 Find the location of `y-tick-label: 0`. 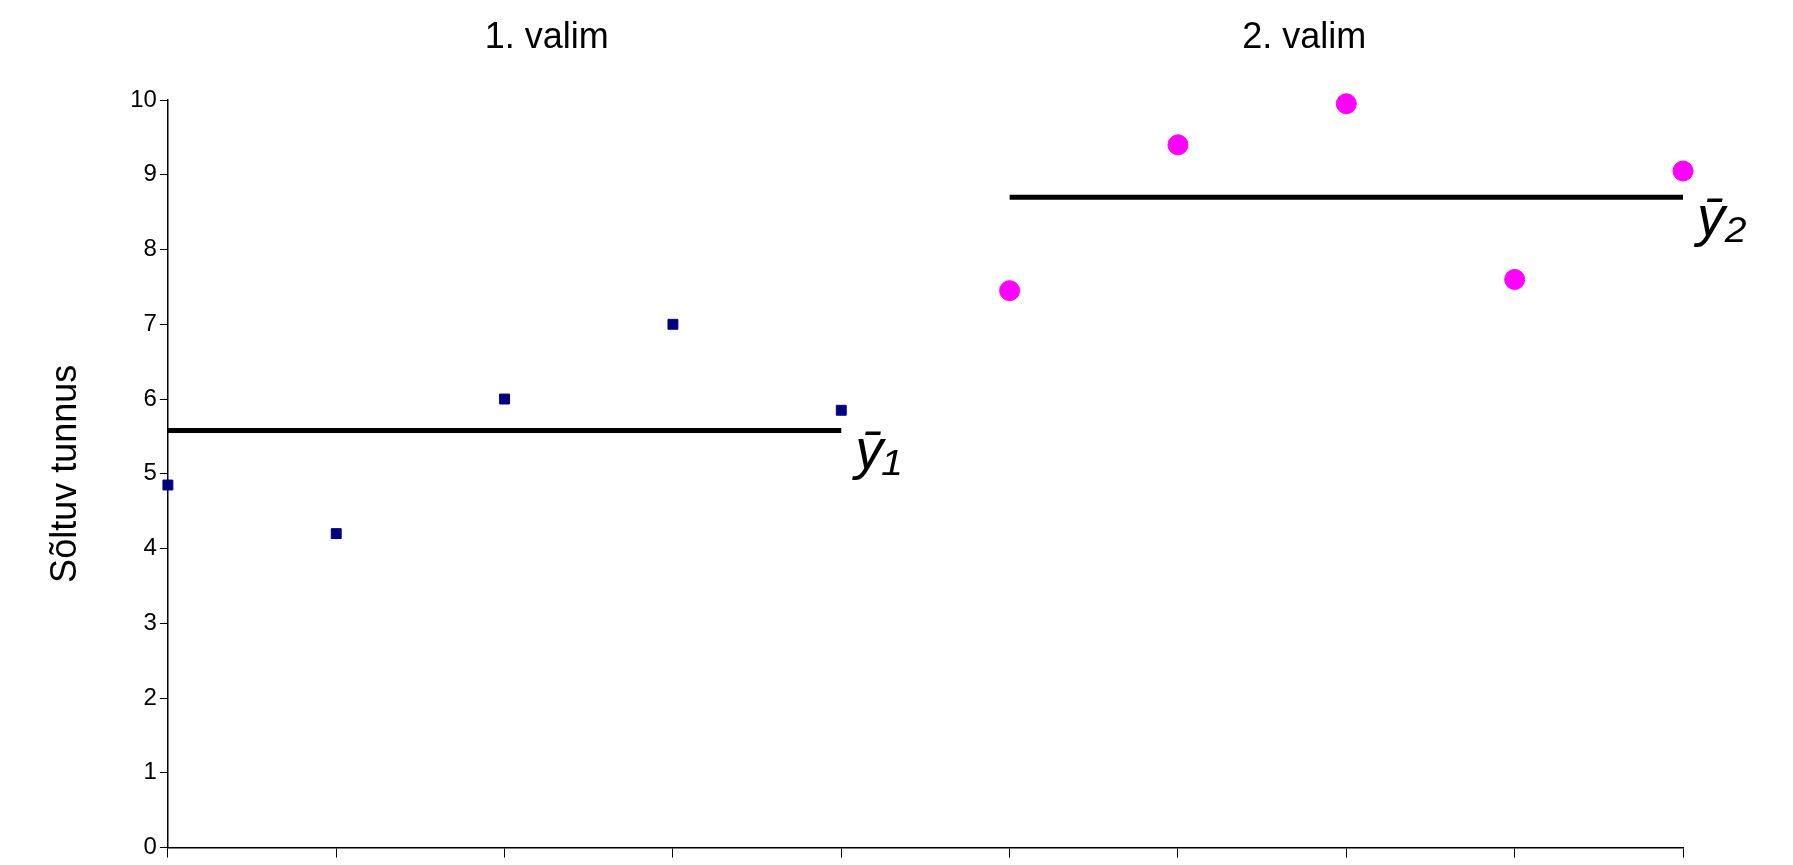

y-tick-label: 0 is located at coordinates (150, 846).